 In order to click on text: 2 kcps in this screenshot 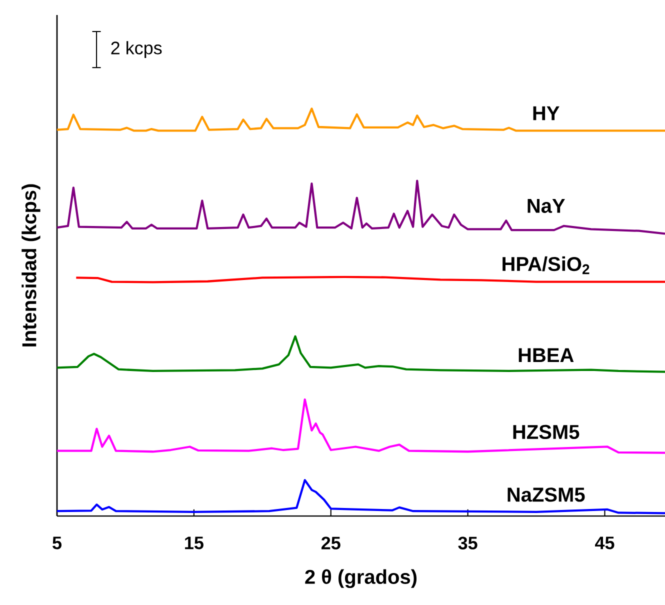, I will do `click(136, 49)`.